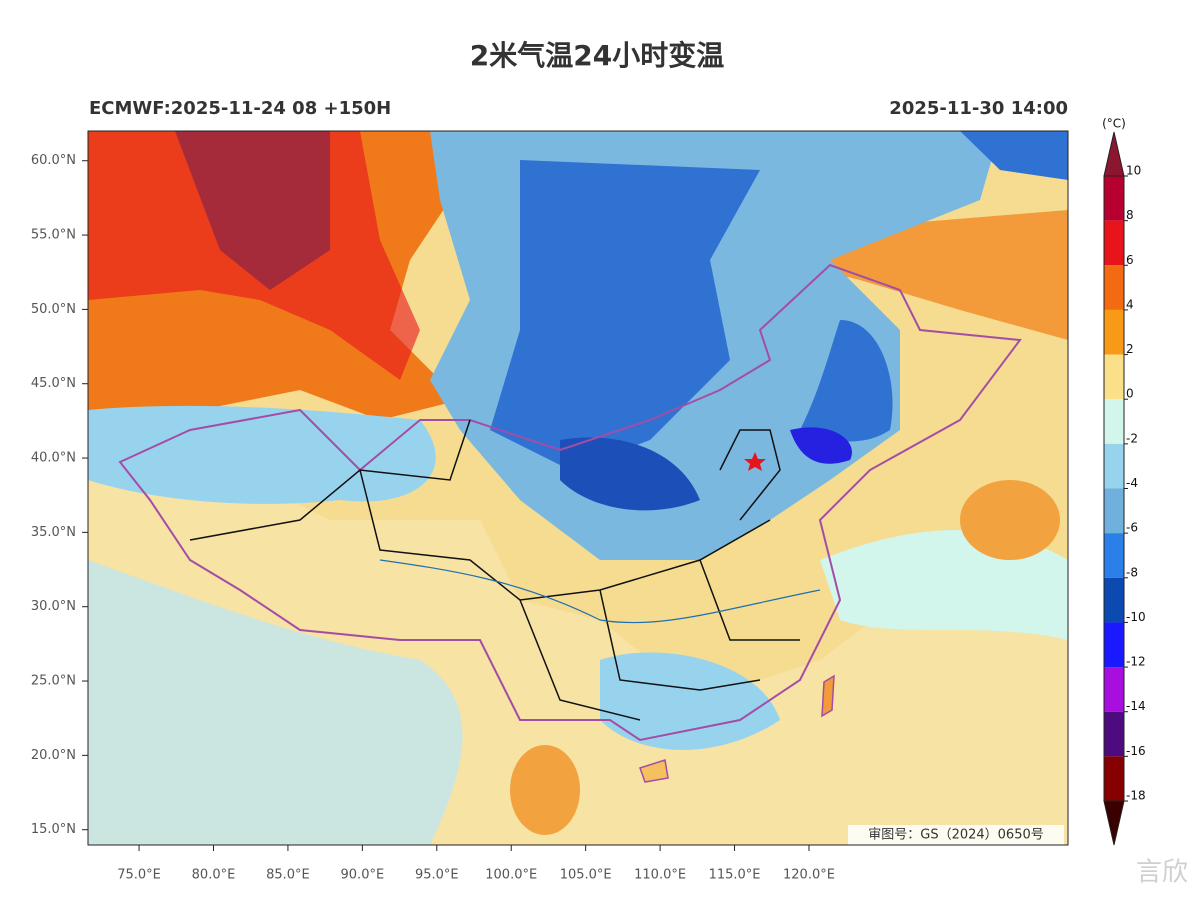 Image resolution: width=1201 pixels, height=904 pixels. Describe the element at coordinates (139, 875) in the screenshot. I see `x-tick-label: 75.0°E` at that location.